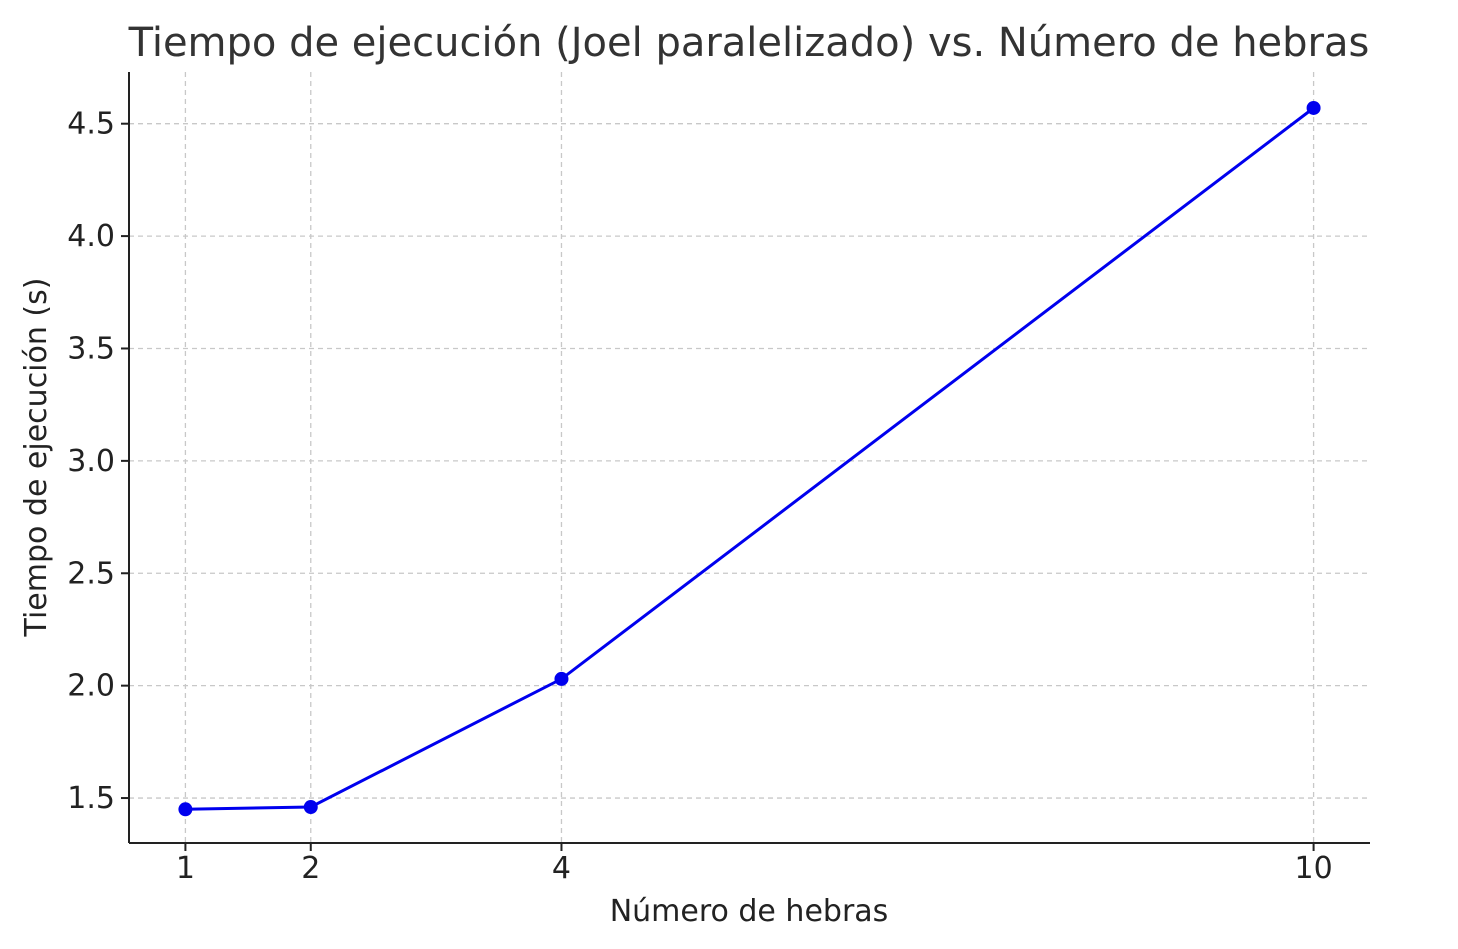 The width and height of the screenshot is (1458, 949). What do you see at coordinates (1313, 868) in the screenshot?
I see `x-tick-label: 10` at bounding box center [1313, 868].